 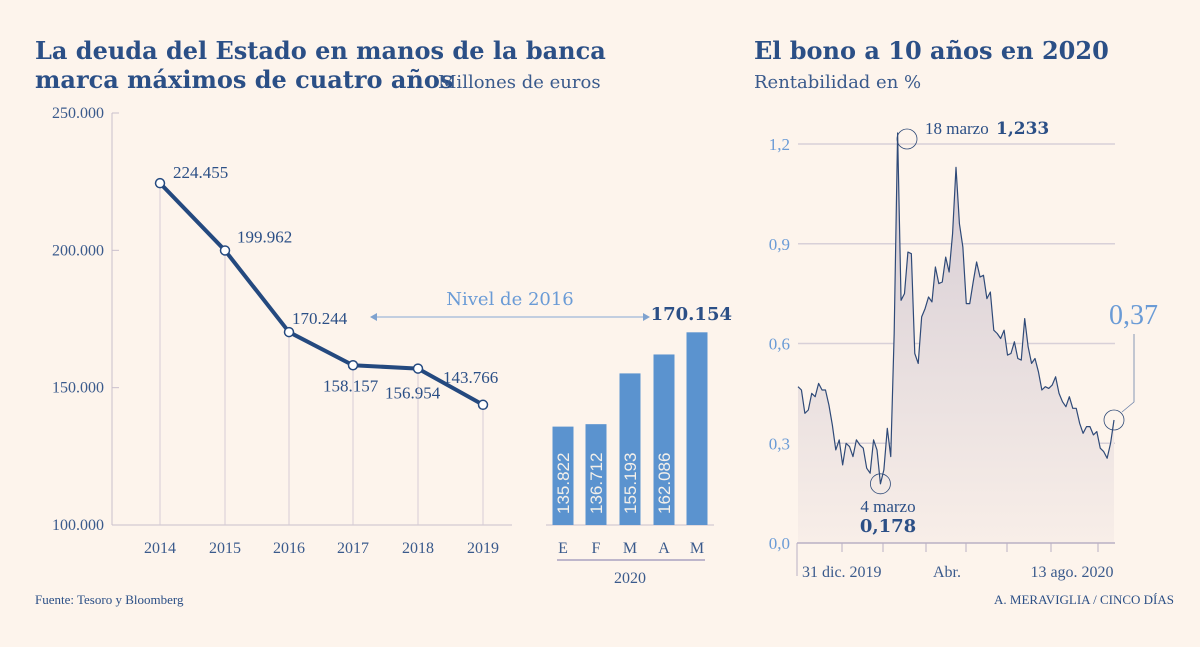 I want to click on y-tick-label: 0,6, so click(x=779, y=344).